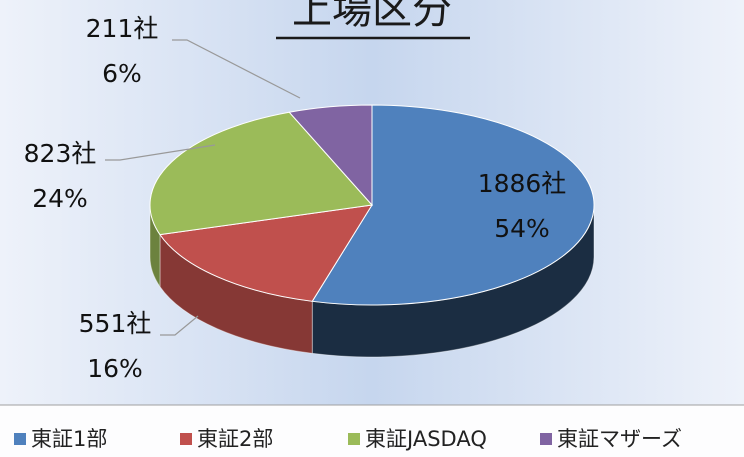  What do you see at coordinates (522, 228) in the screenshot?
I see `percent-label: 54%` at bounding box center [522, 228].